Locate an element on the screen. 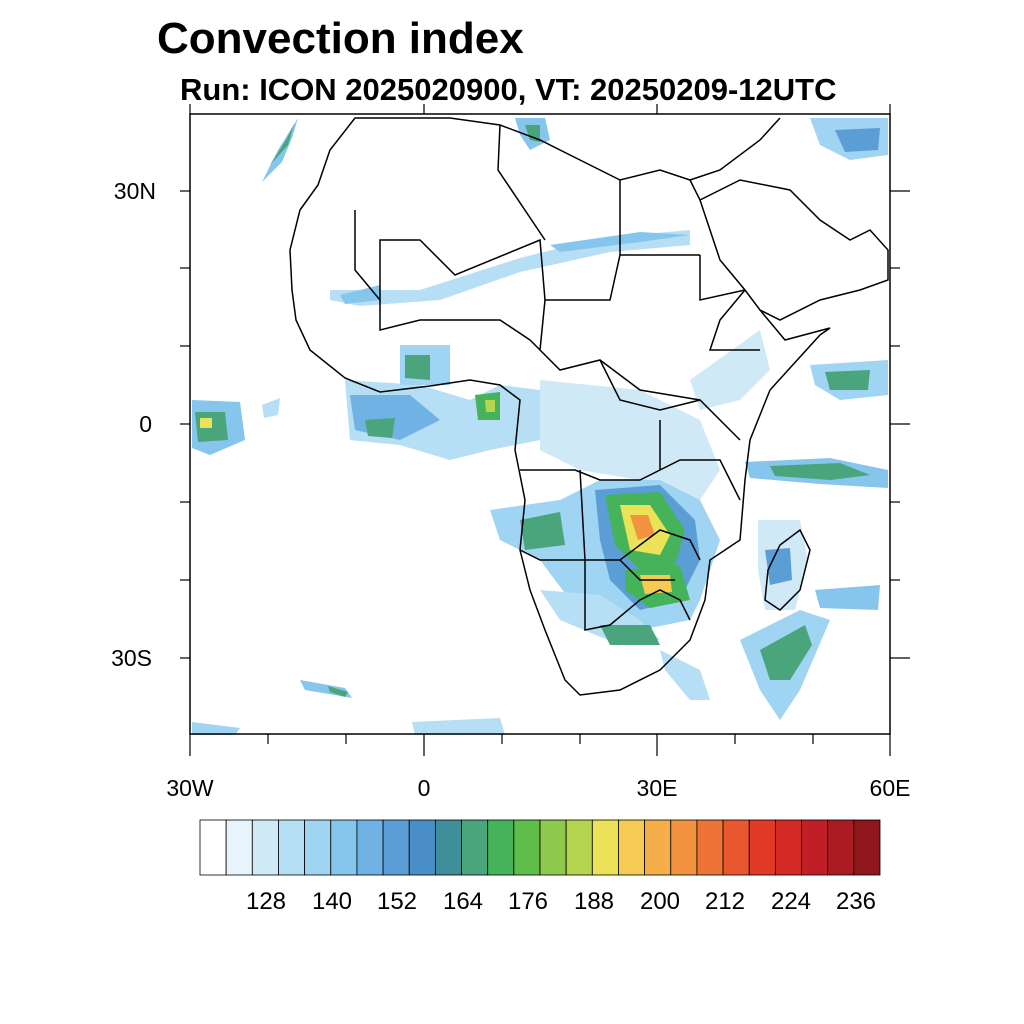  colorbar-label: 176 is located at coordinates (528, 901).